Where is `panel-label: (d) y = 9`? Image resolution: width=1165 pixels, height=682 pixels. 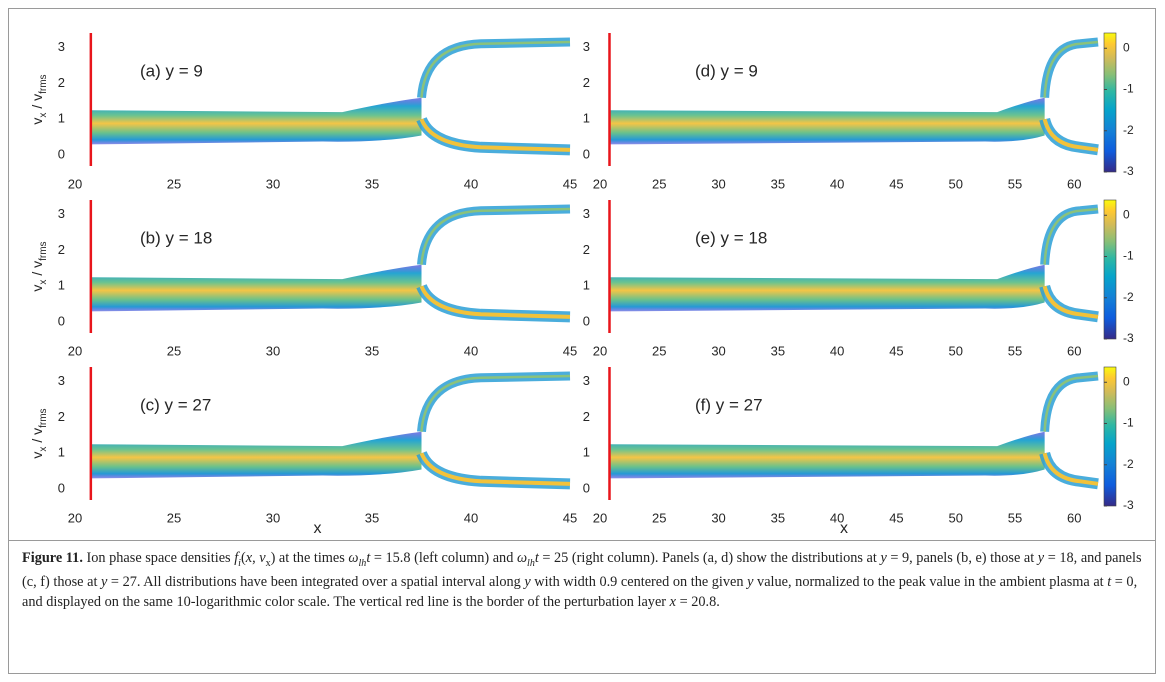 panel-label: (d) y = 9 is located at coordinates (726, 70).